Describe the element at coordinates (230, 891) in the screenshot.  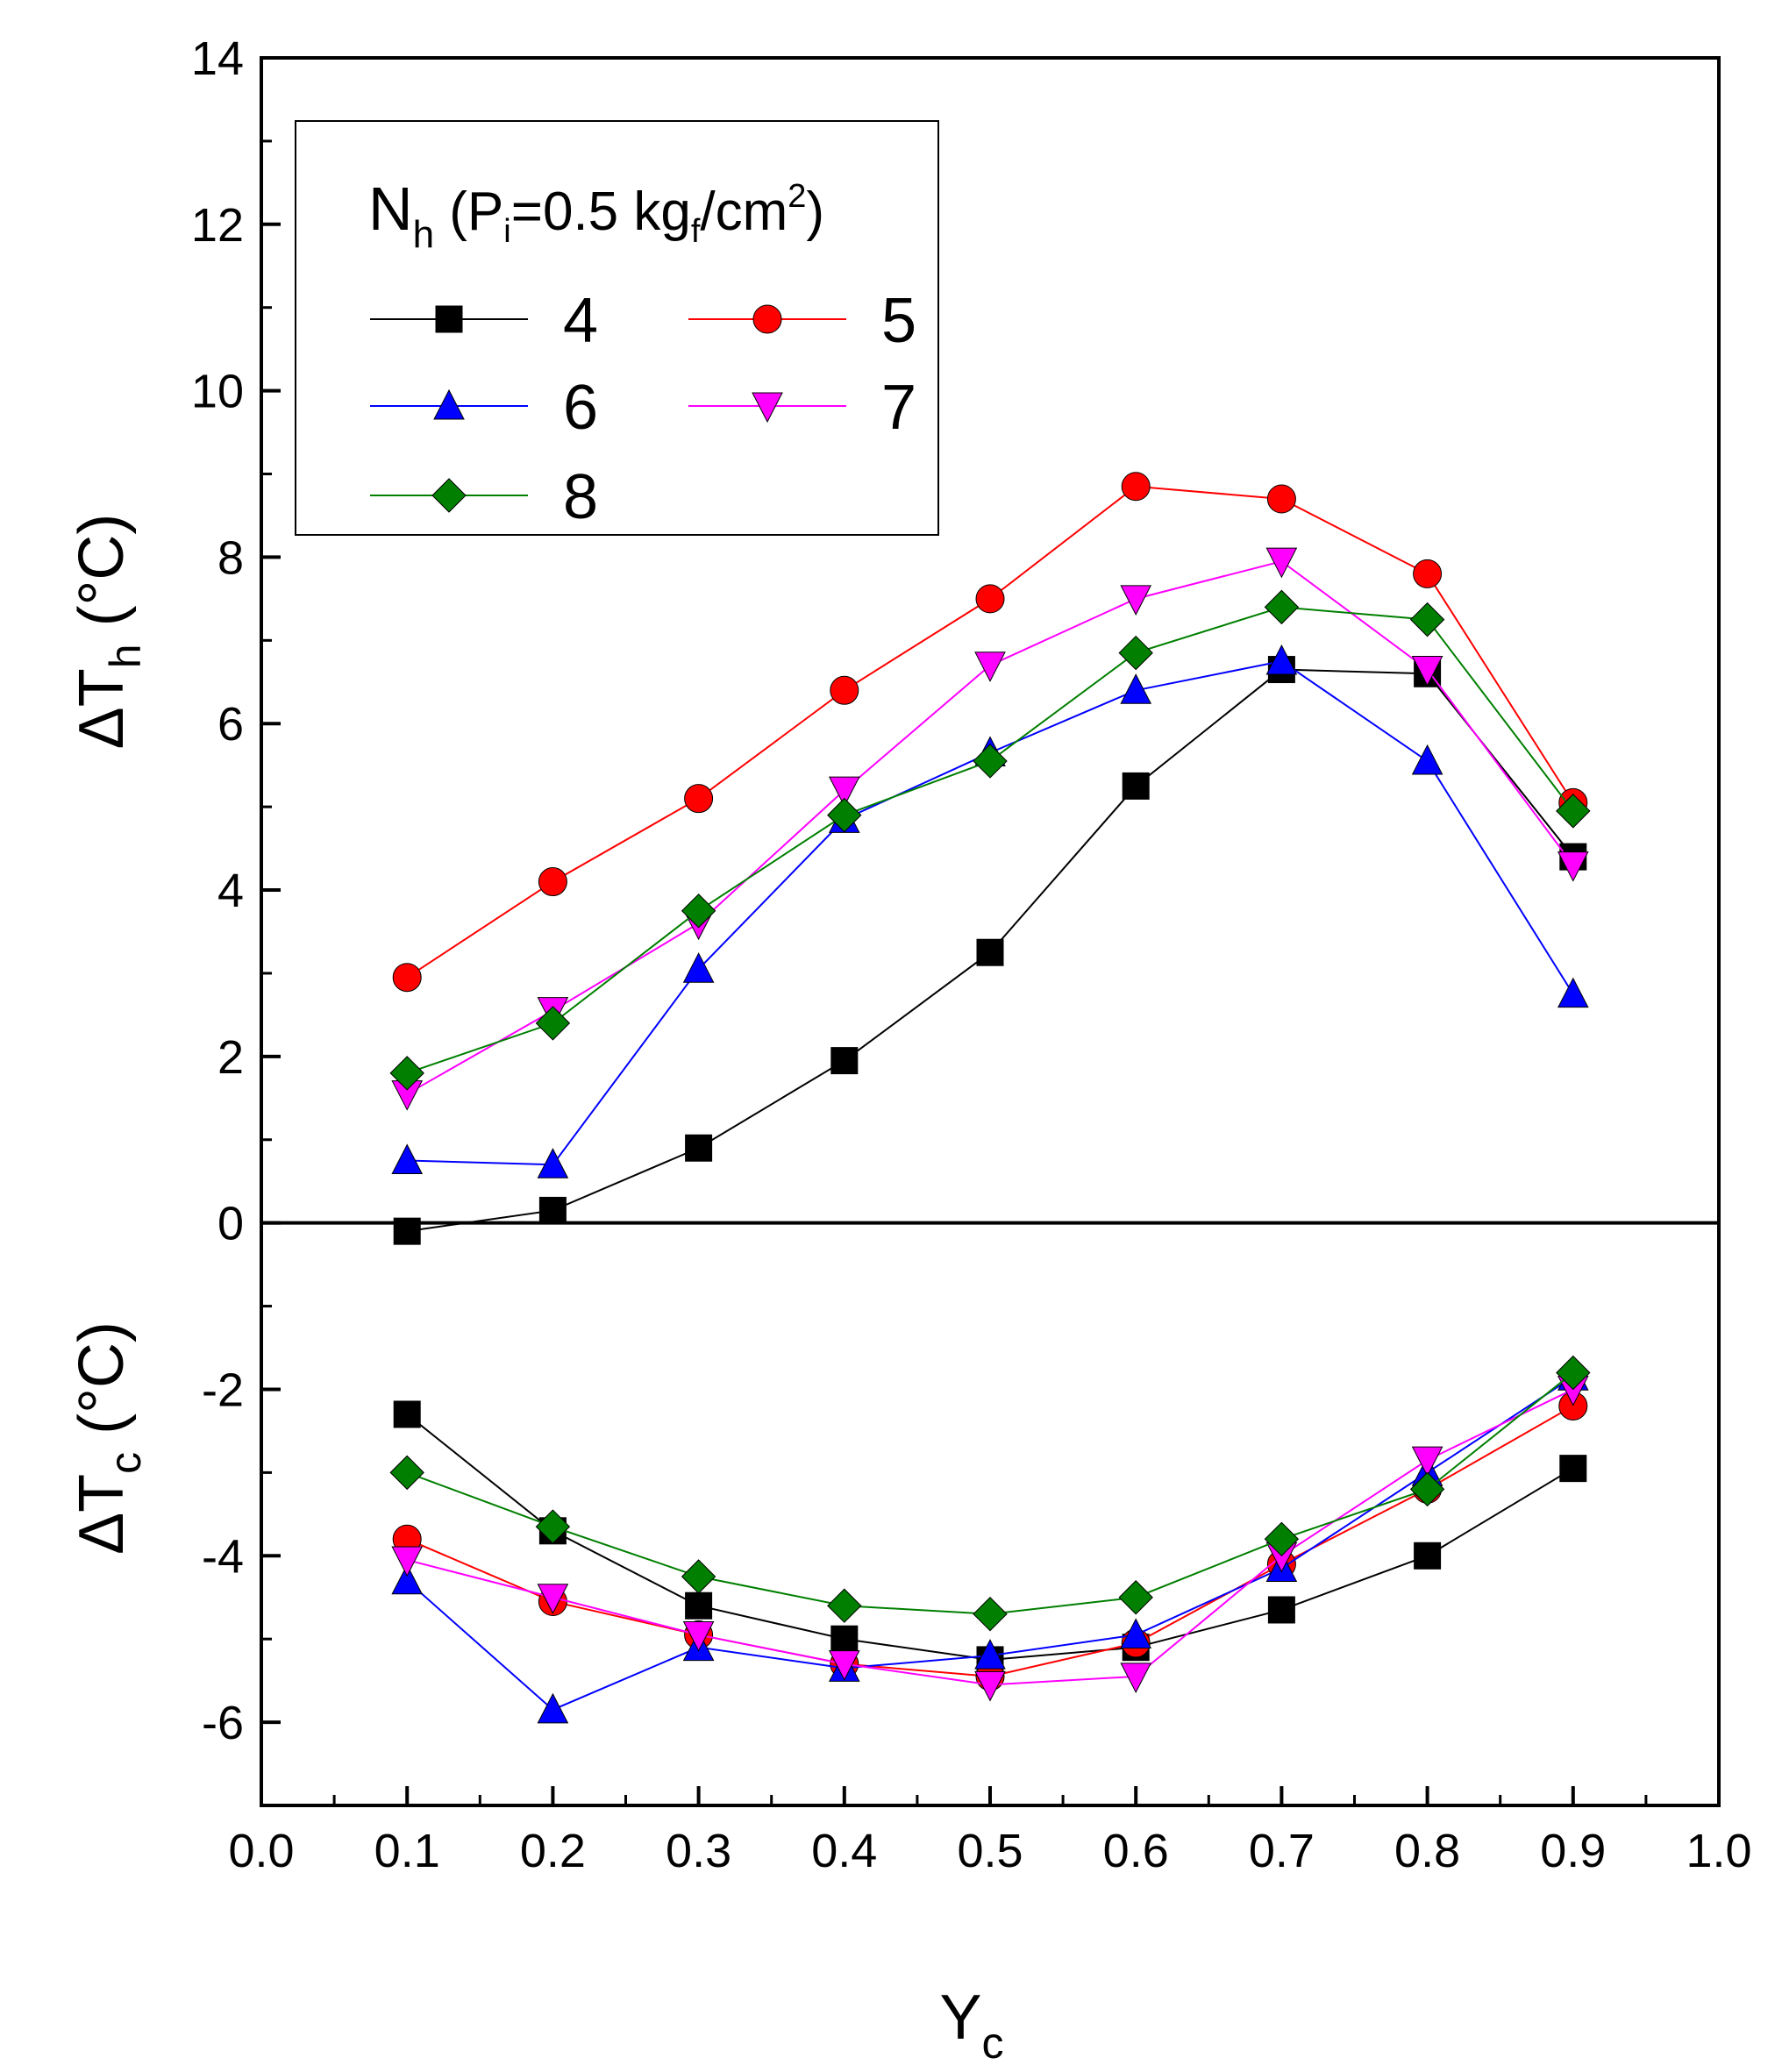
I see `y-tick-label: 4` at that location.